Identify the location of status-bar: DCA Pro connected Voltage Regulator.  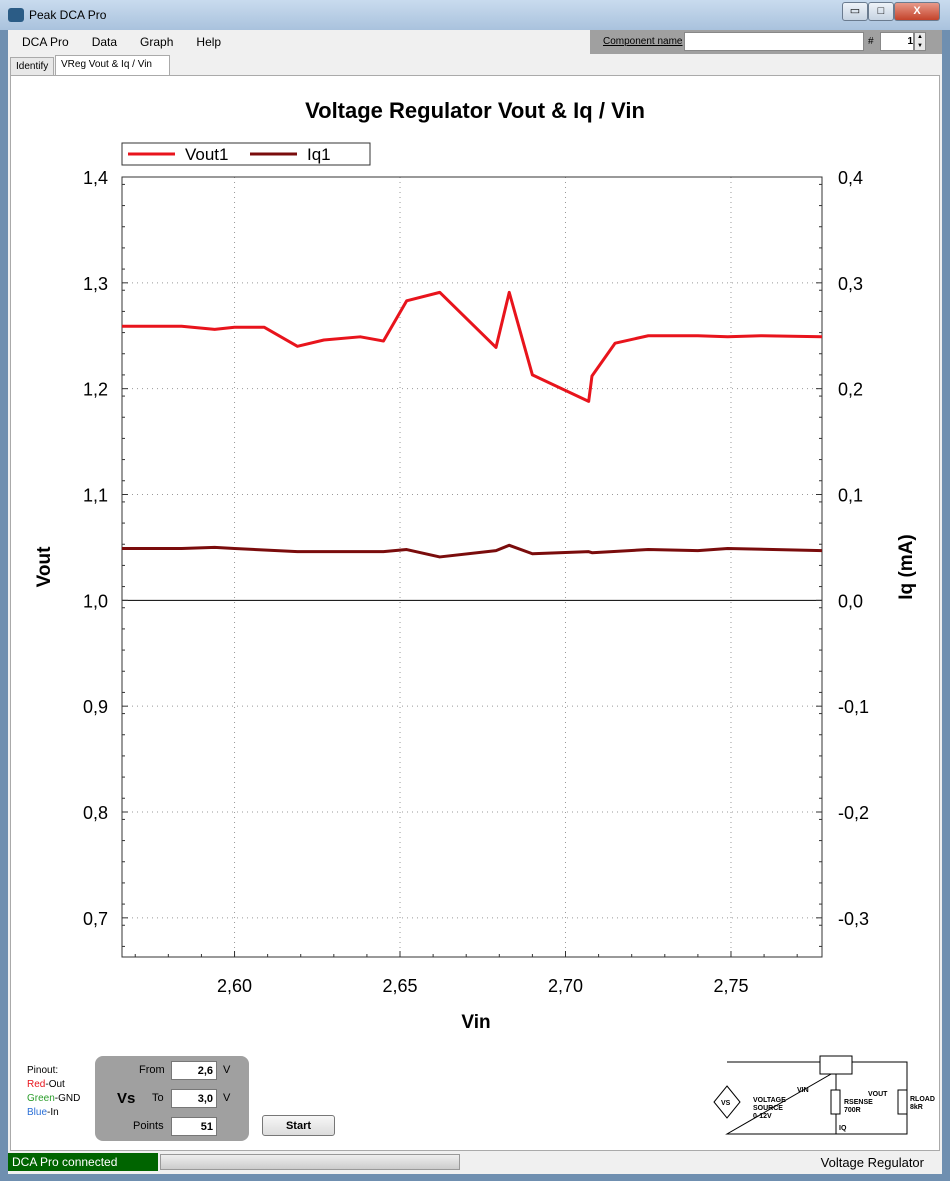
(475, 1163).